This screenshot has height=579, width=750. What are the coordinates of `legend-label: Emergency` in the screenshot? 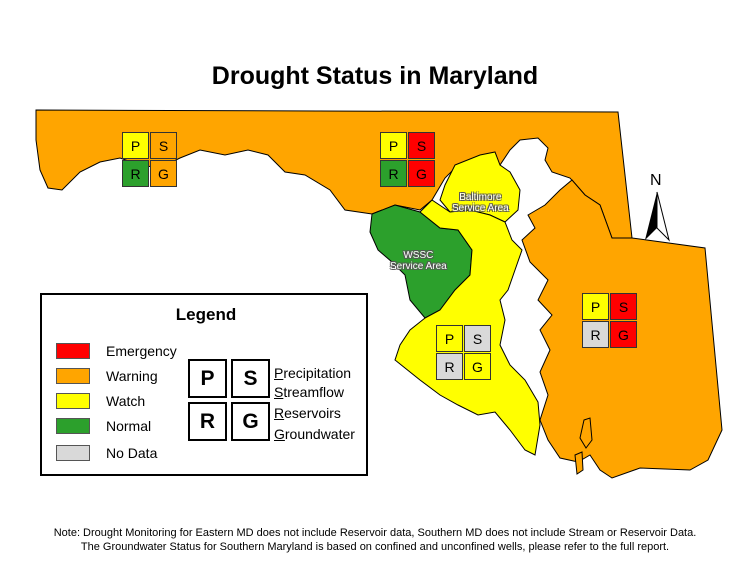 It's located at (141, 351).